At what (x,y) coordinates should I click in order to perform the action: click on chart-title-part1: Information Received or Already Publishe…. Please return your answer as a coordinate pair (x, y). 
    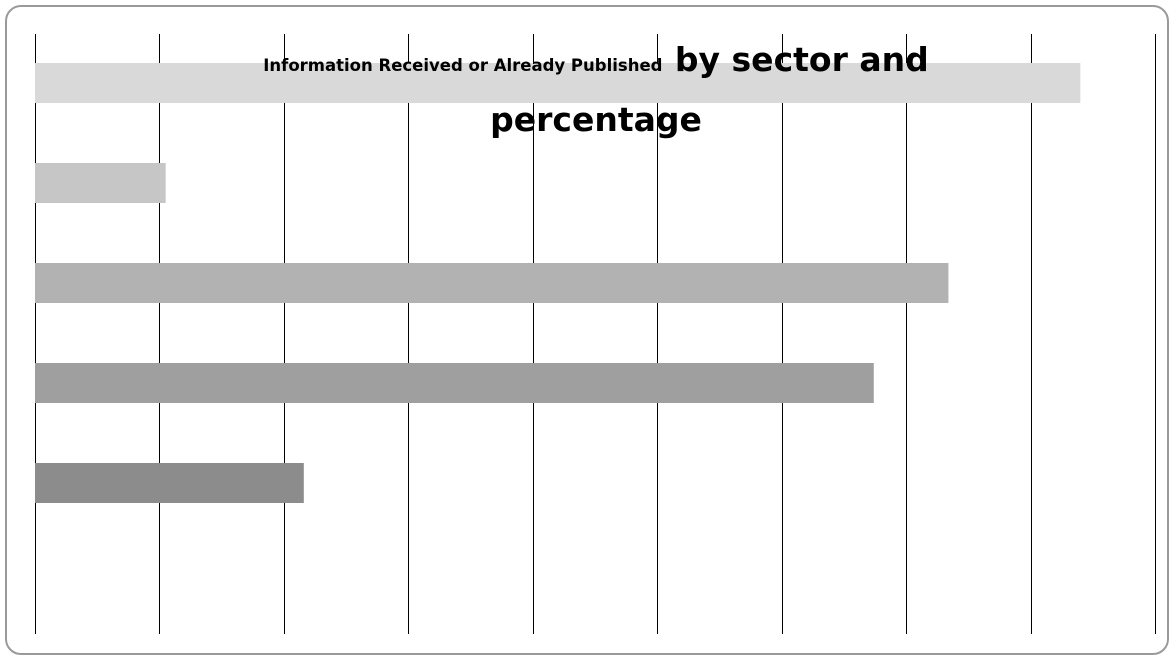
    Looking at the image, I should click on (462, 65).